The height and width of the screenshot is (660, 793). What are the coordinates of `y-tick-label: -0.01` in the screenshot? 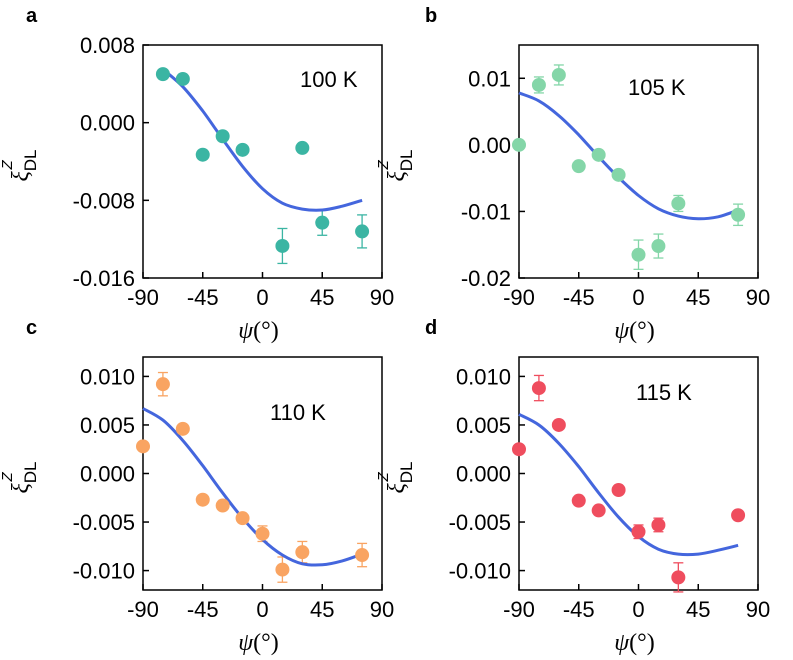 It's located at (486, 211).